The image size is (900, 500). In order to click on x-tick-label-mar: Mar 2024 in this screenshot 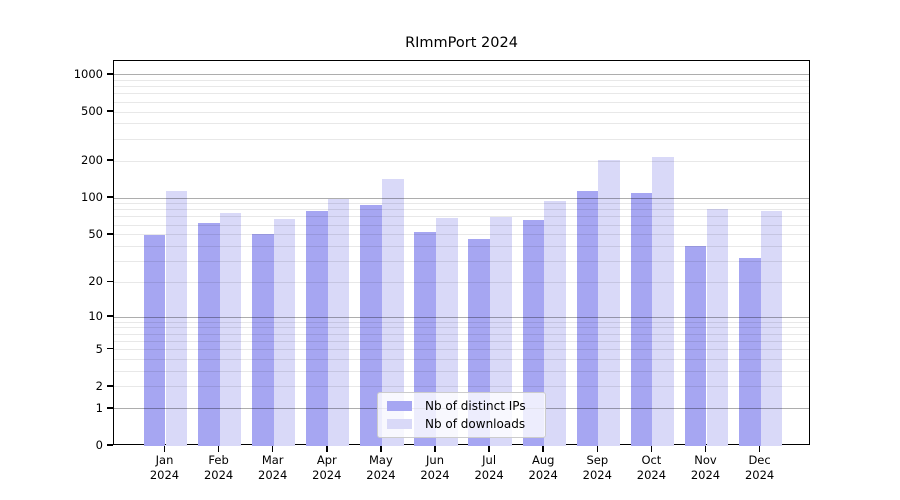, I will do `click(273, 467)`.